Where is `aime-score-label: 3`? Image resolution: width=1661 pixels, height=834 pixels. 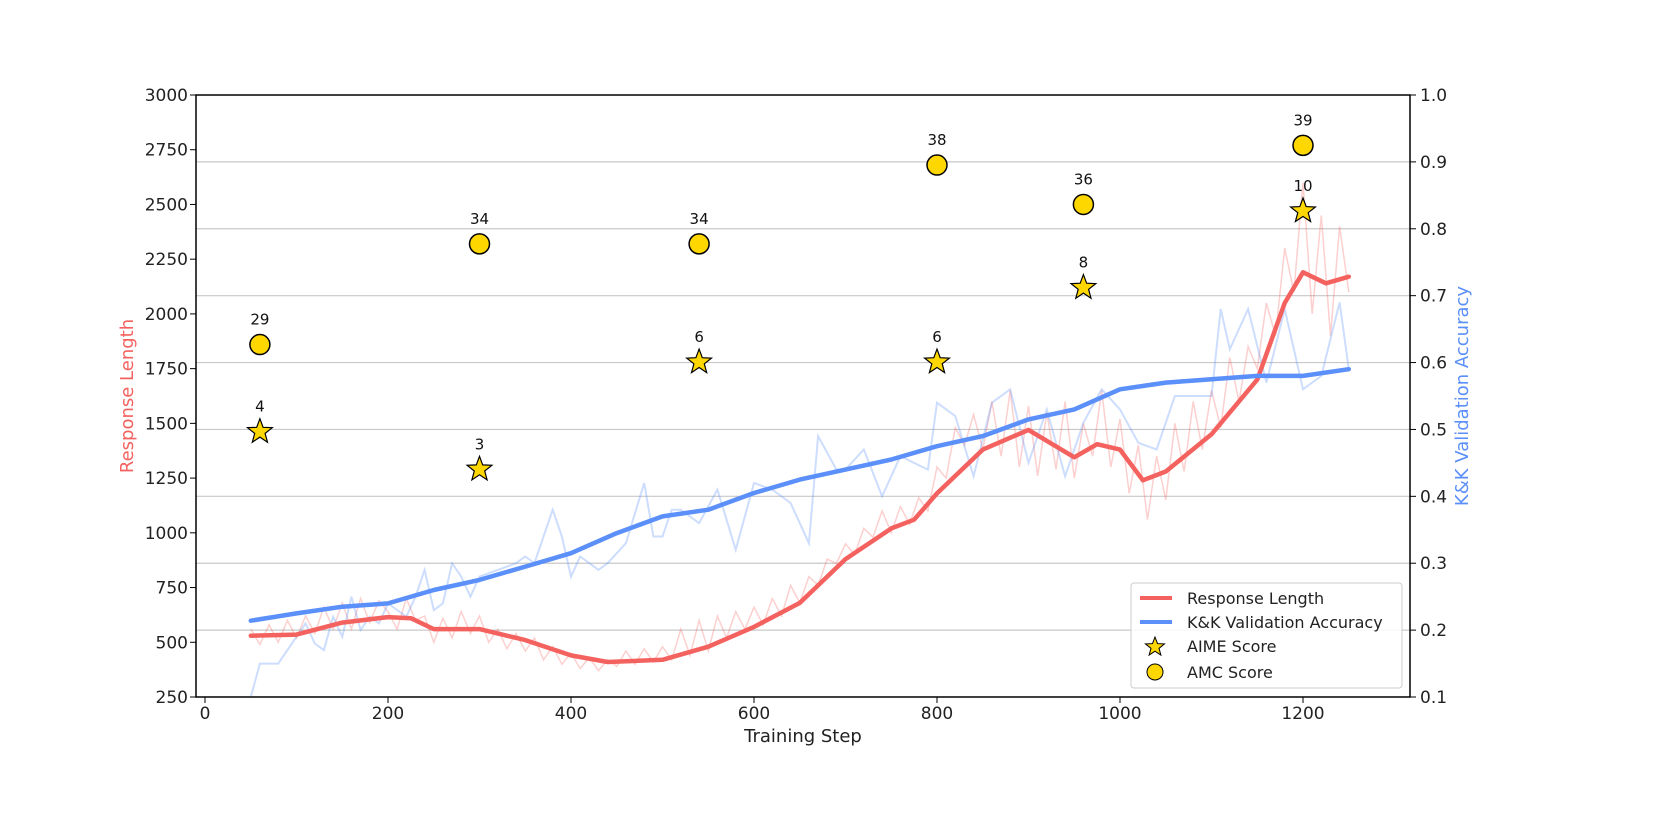
aime-score-label: 3 is located at coordinates (480, 444).